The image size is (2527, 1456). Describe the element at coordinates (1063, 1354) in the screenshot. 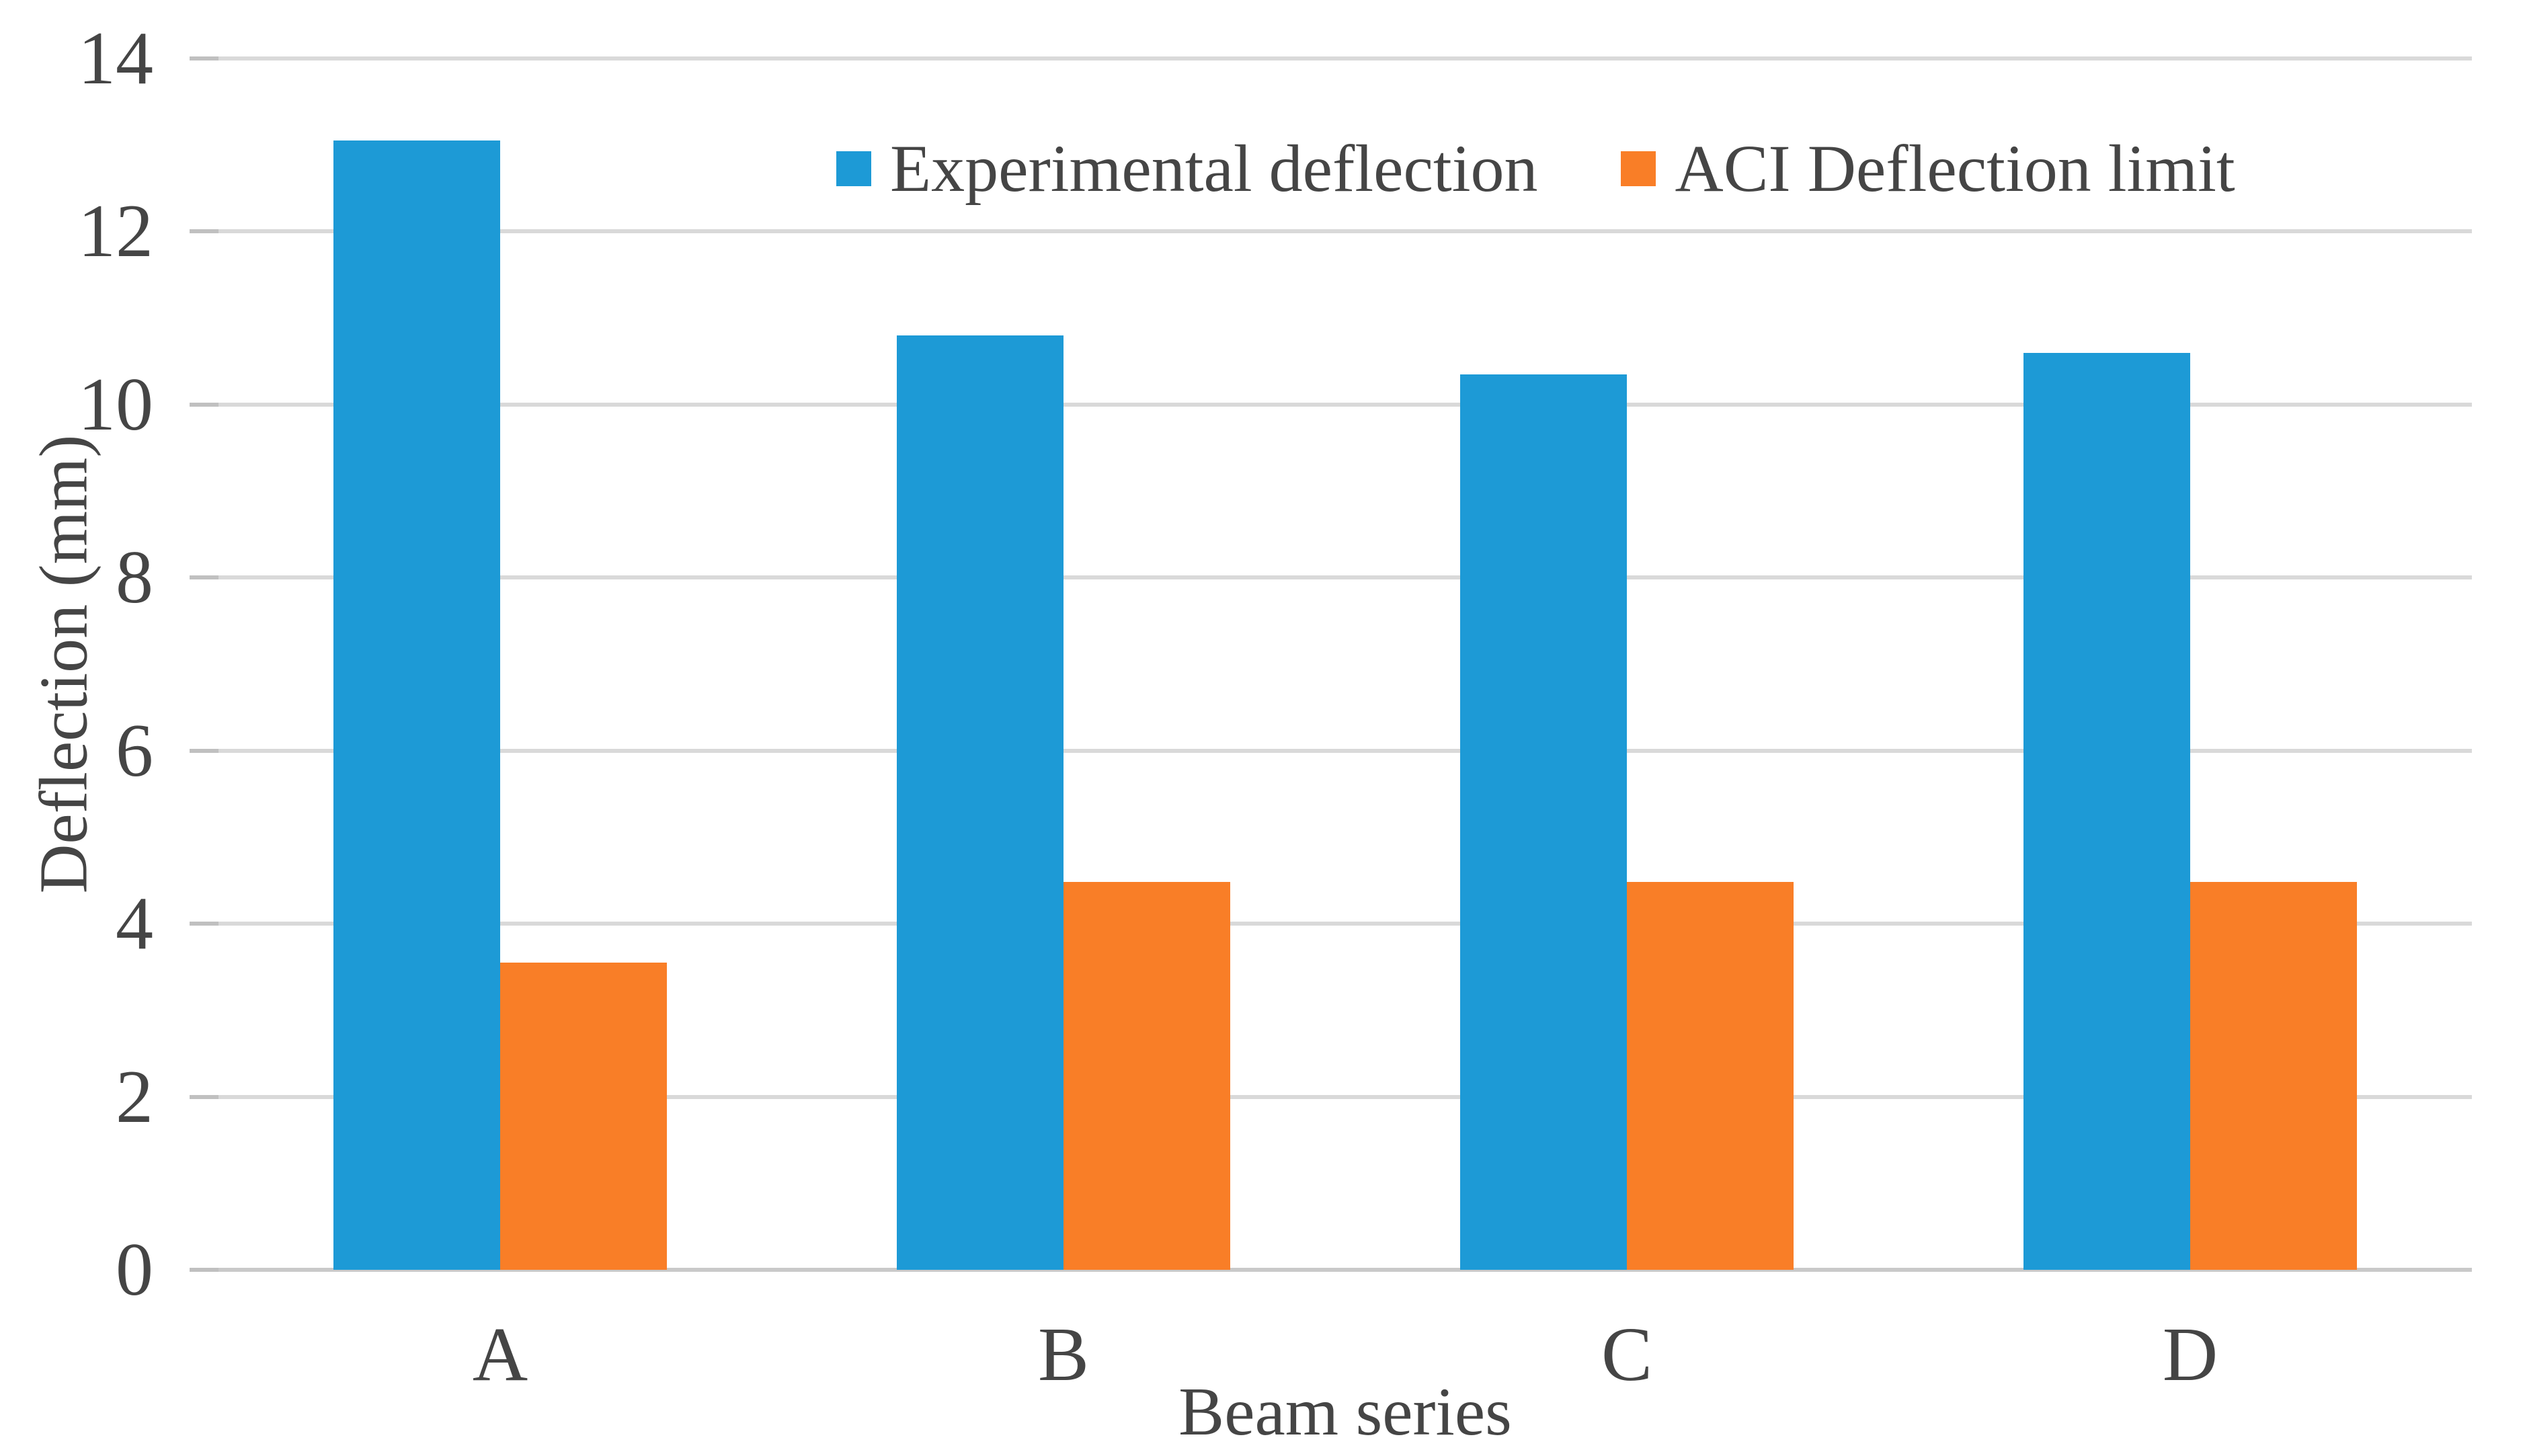

I see `x-category-label-B: B` at that location.